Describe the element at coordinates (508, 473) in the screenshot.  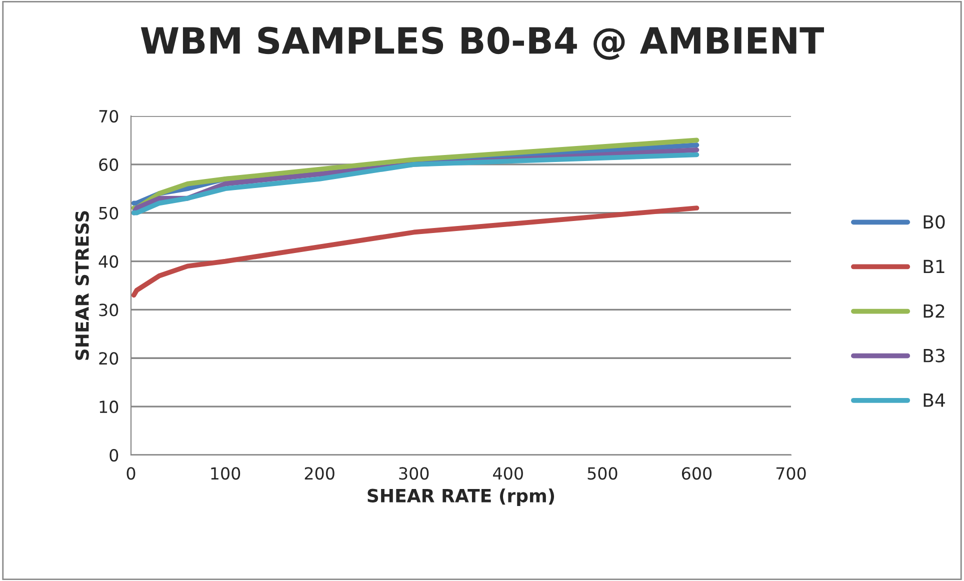
I see `x-tick-label: 400` at that location.